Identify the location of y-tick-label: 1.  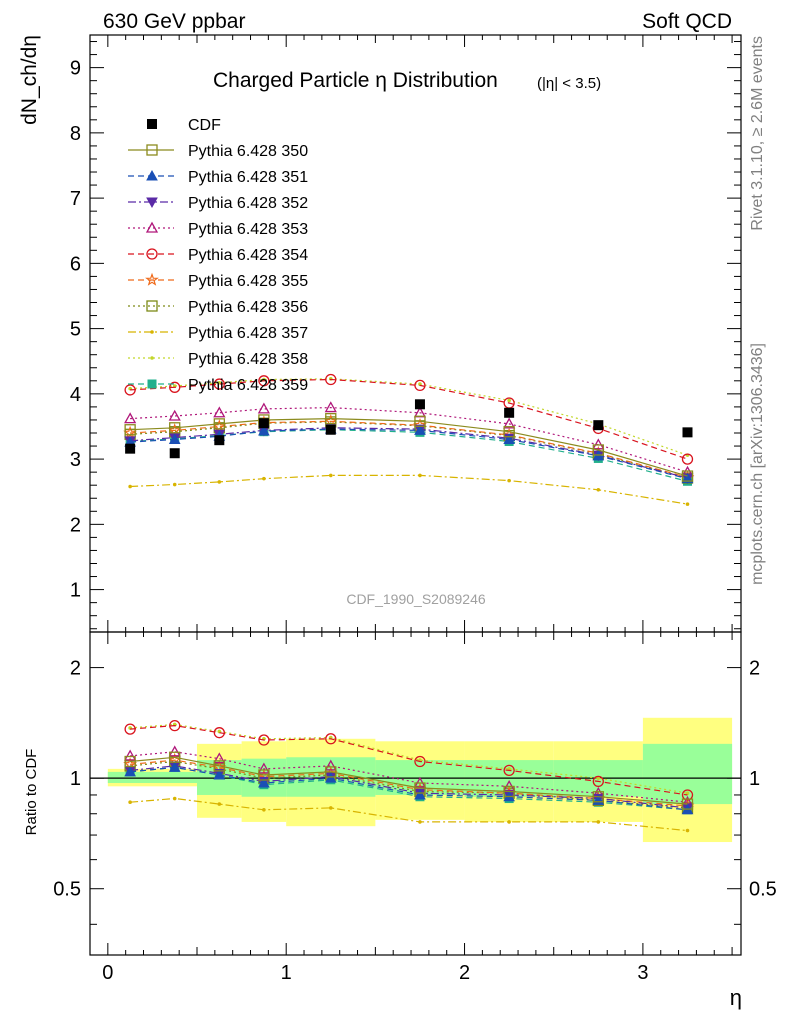
(75, 591).